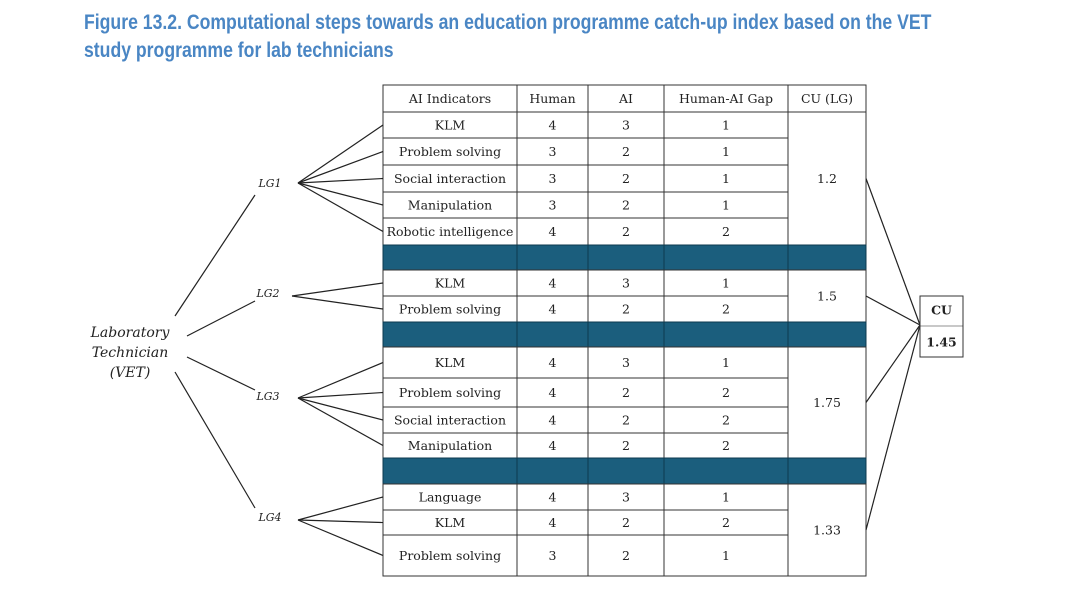 This screenshot has height=589, width=1080. Describe the element at coordinates (827, 402) in the screenshot. I see `cu-value: 1.75` at that location.